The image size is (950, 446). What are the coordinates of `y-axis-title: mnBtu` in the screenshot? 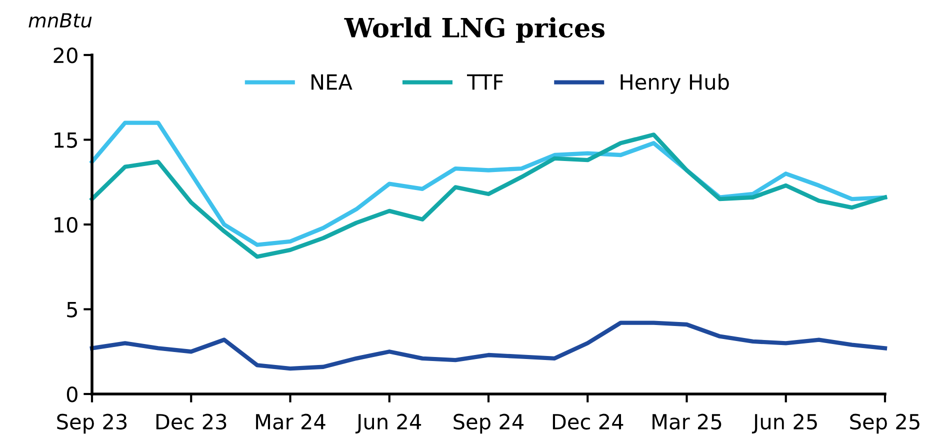 It's located at (60, 20).